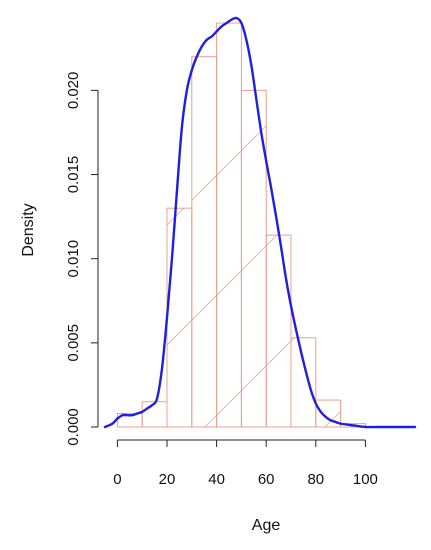 Image resolution: width=431 pixels, height=550 pixels. I want to click on x-tick-label-0: 0, so click(117, 479).